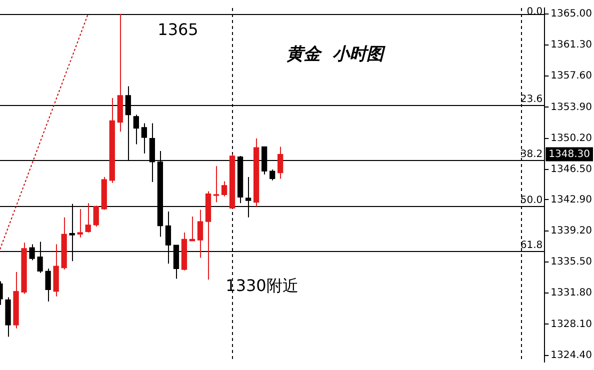 This screenshot has width=594, height=370. I want to click on annotation: 23.6, so click(531, 100).